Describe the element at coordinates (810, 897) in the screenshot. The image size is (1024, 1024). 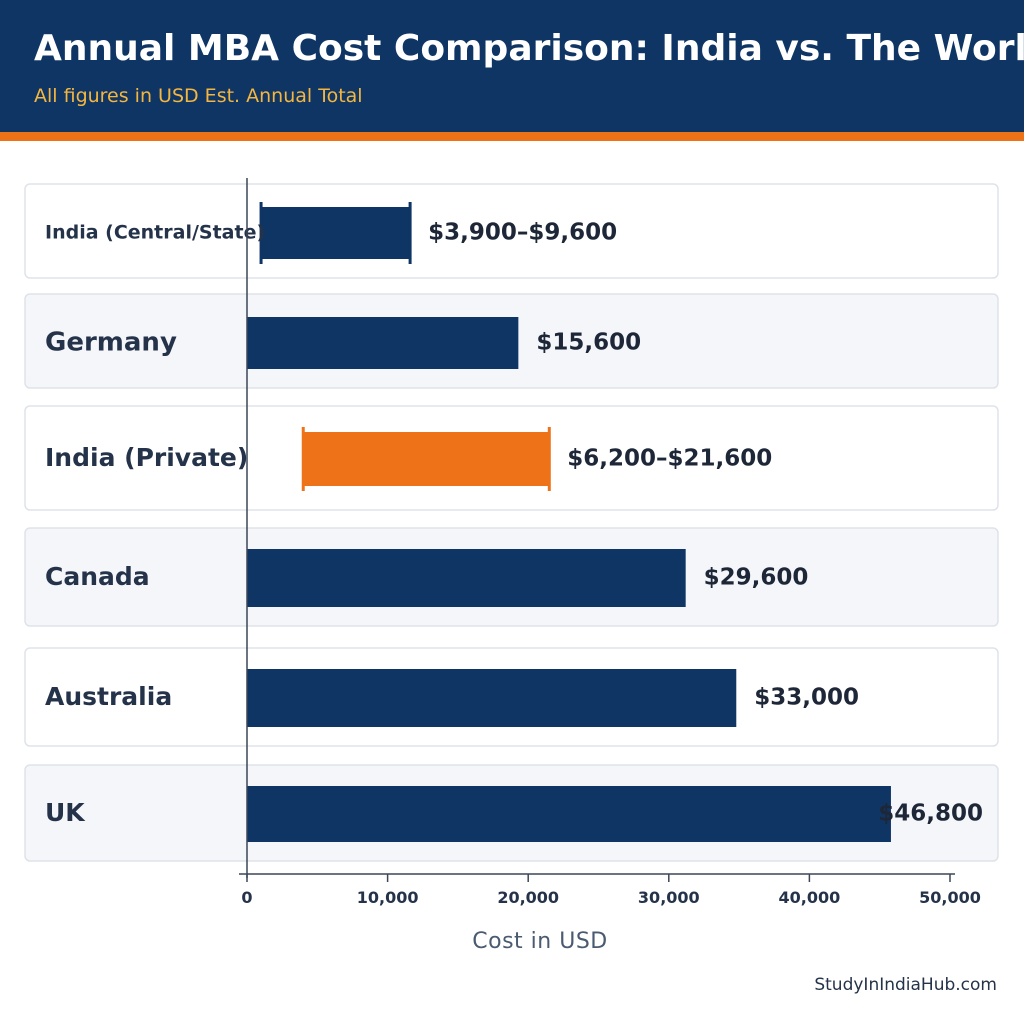
I see `x-tick-label: 40,000` at that location.